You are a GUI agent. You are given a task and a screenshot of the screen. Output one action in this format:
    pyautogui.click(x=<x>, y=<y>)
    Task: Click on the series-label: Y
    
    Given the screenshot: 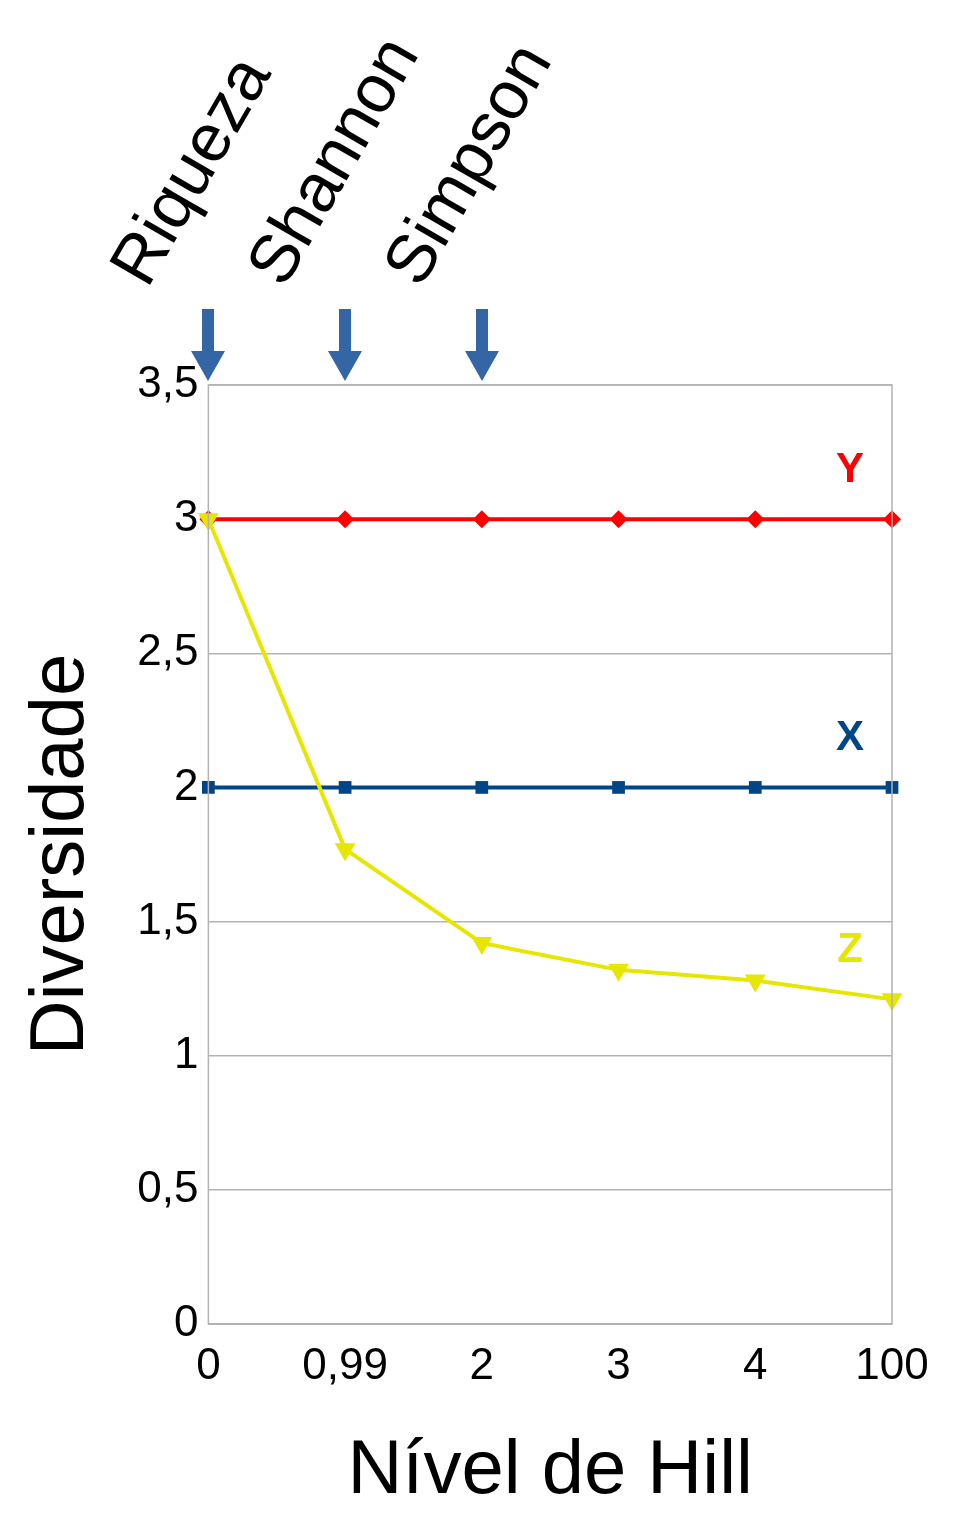 What is the action you would take?
    pyautogui.click(x=850, y=467)
    